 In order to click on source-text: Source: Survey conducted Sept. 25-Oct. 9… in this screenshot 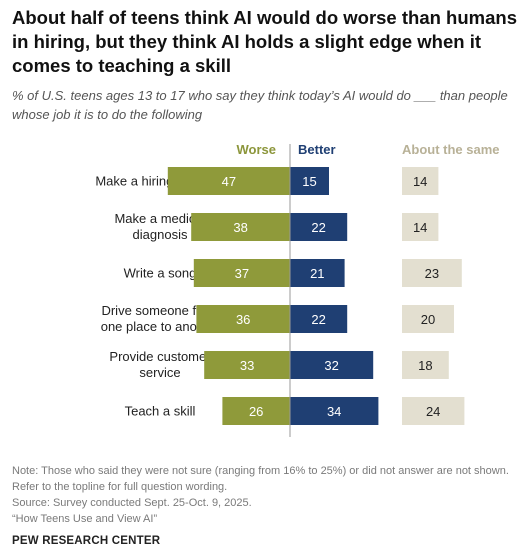, I will do `click(132, 503)`.